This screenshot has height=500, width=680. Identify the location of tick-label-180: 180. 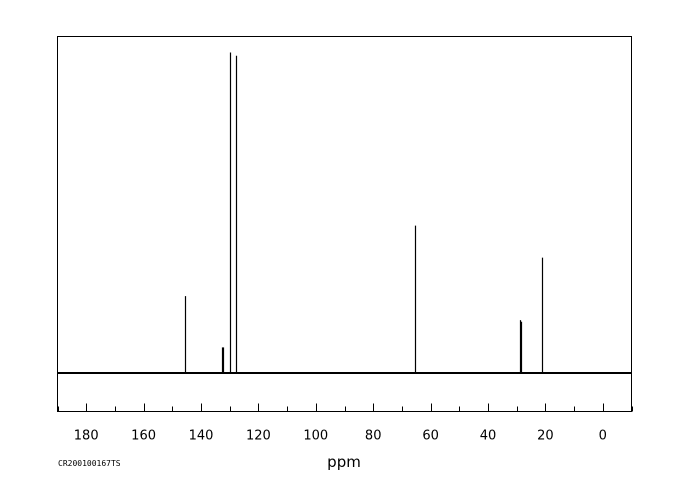
(86, 436).